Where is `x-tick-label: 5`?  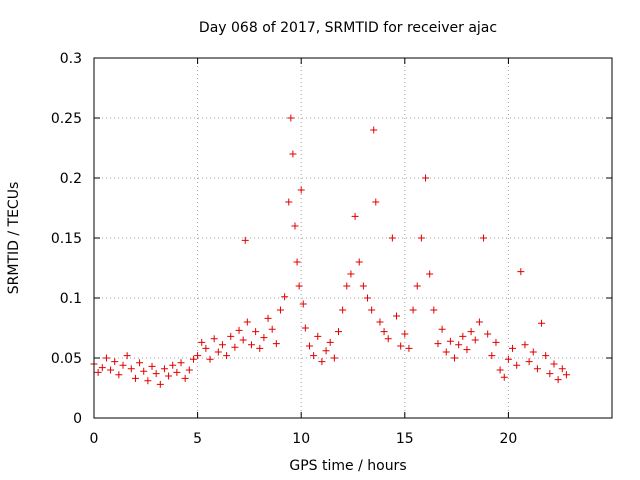
x-tick-label: 5 is located at coordinates (197, 439).